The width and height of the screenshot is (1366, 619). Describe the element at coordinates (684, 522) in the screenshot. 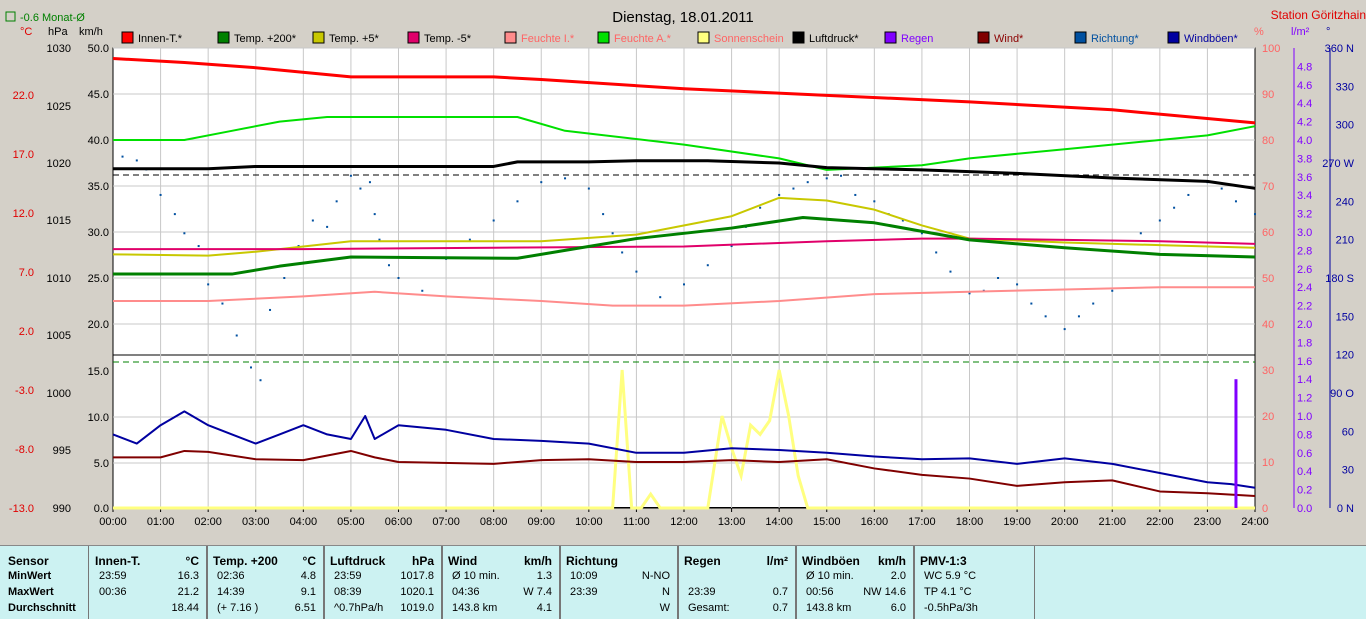

I see `hour-label: 12:00` at that location.